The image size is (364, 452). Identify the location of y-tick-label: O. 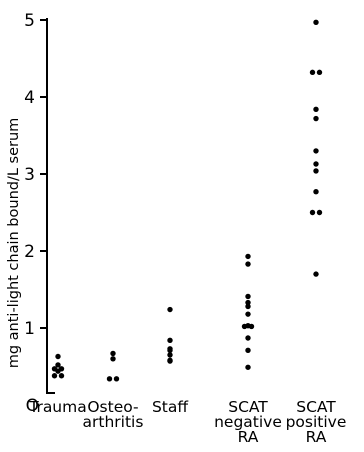
(32, 406).